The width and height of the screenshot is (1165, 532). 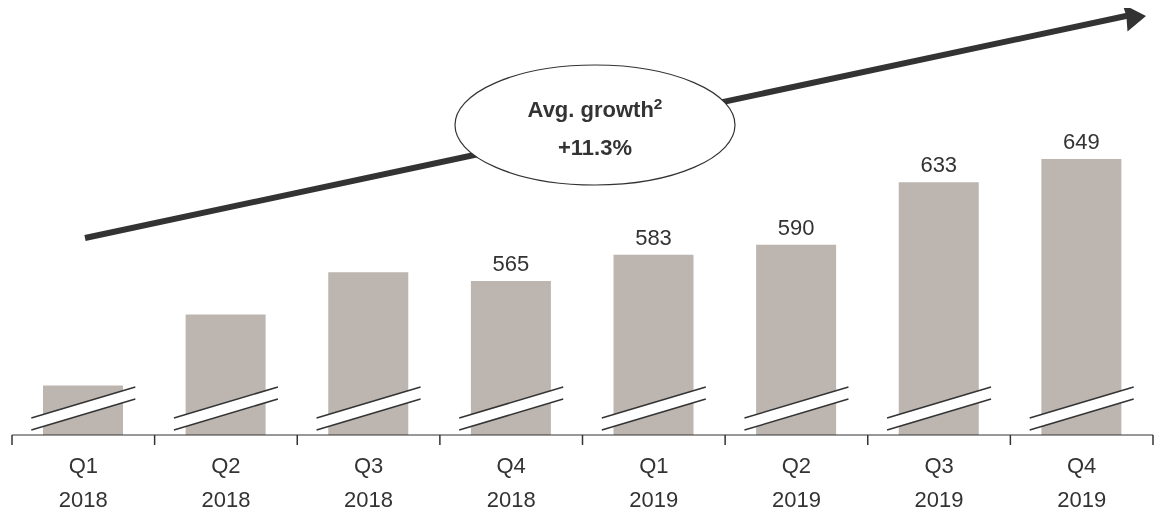 What do you see at coordinates (939, 482) in the screenshot?
I see `x-tick-label: Q3 2019` at bounding box center [939, 482].